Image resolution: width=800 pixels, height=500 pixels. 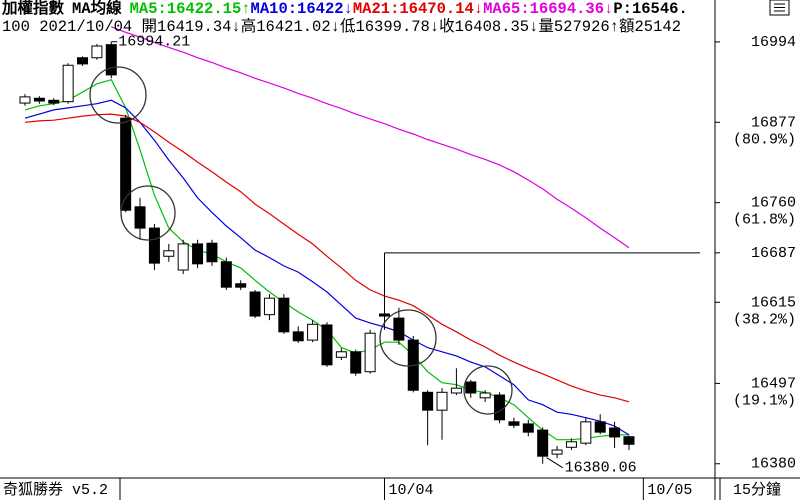 What do you see at coordinates (411, 490) in the screenshot?
I see `x-tick-label: 10/04` at bounding box center [411, 490].